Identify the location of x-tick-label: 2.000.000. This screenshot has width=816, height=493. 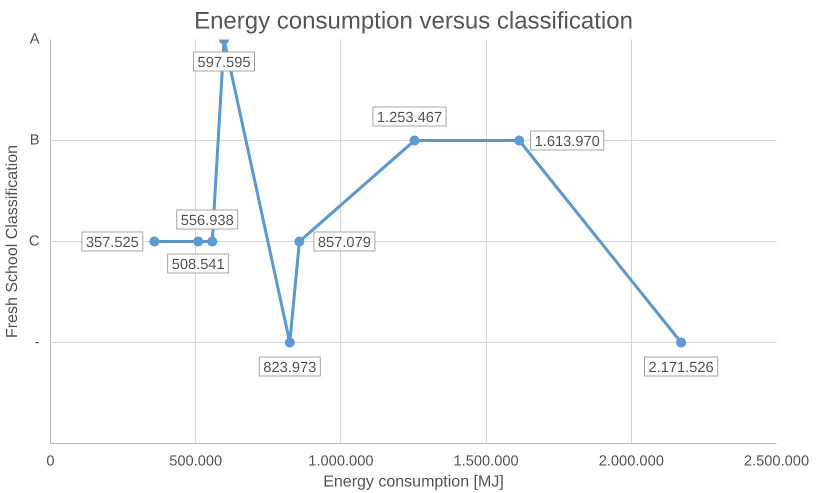
(631, 462).